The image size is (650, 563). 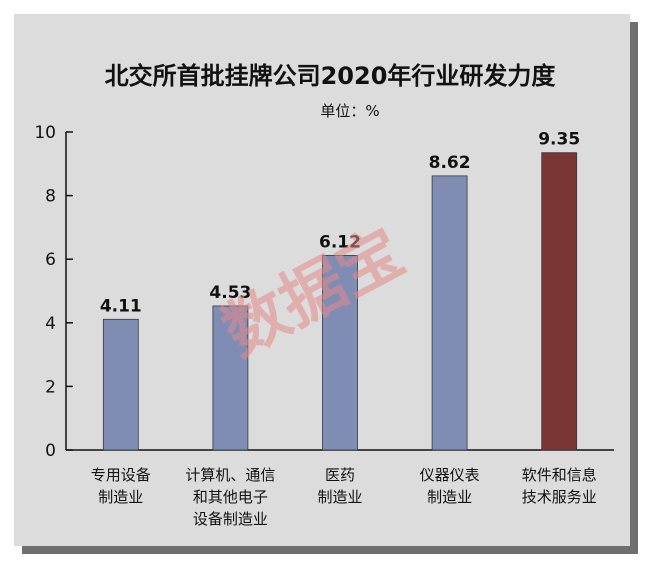 I want to click on category-label: 设备制造业, so click(x=230, y=519).